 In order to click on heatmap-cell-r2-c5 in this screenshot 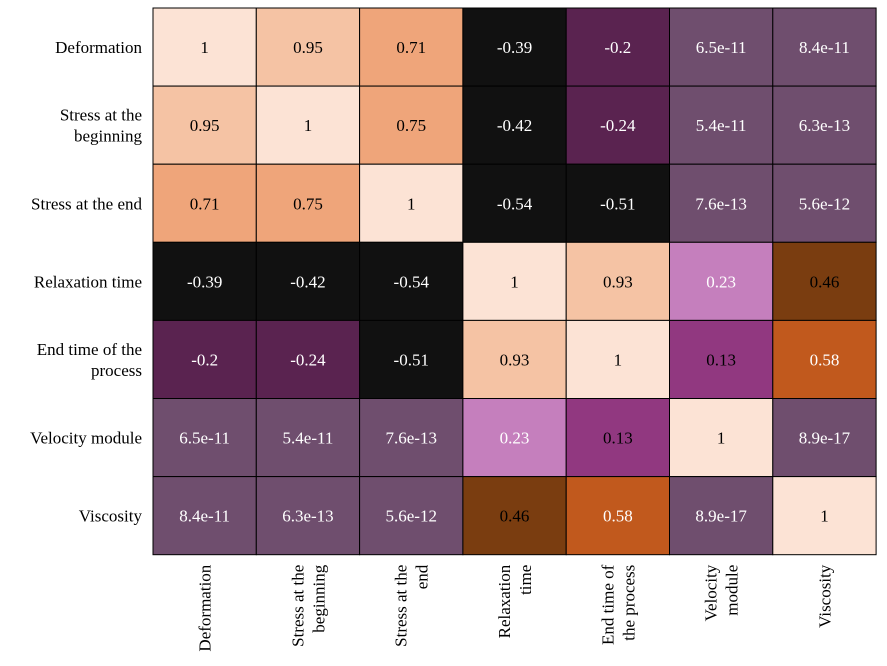, I will do `click(721, 203)`.